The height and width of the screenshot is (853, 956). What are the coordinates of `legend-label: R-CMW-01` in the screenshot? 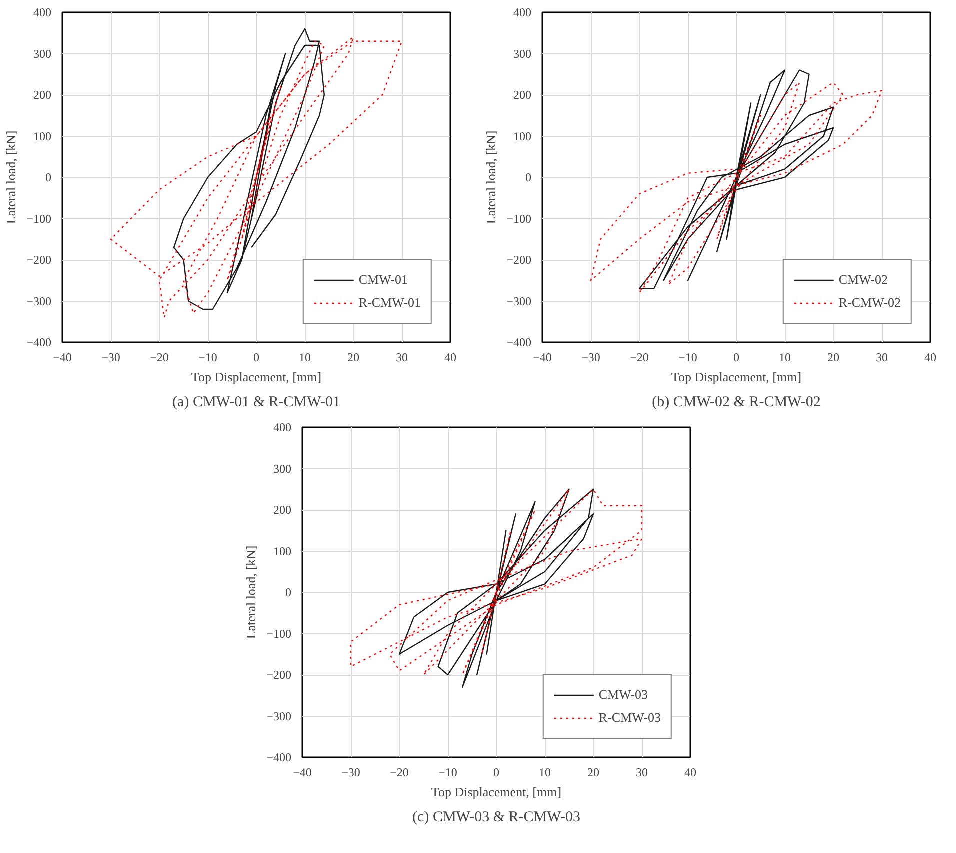 It's located at (389, 303).